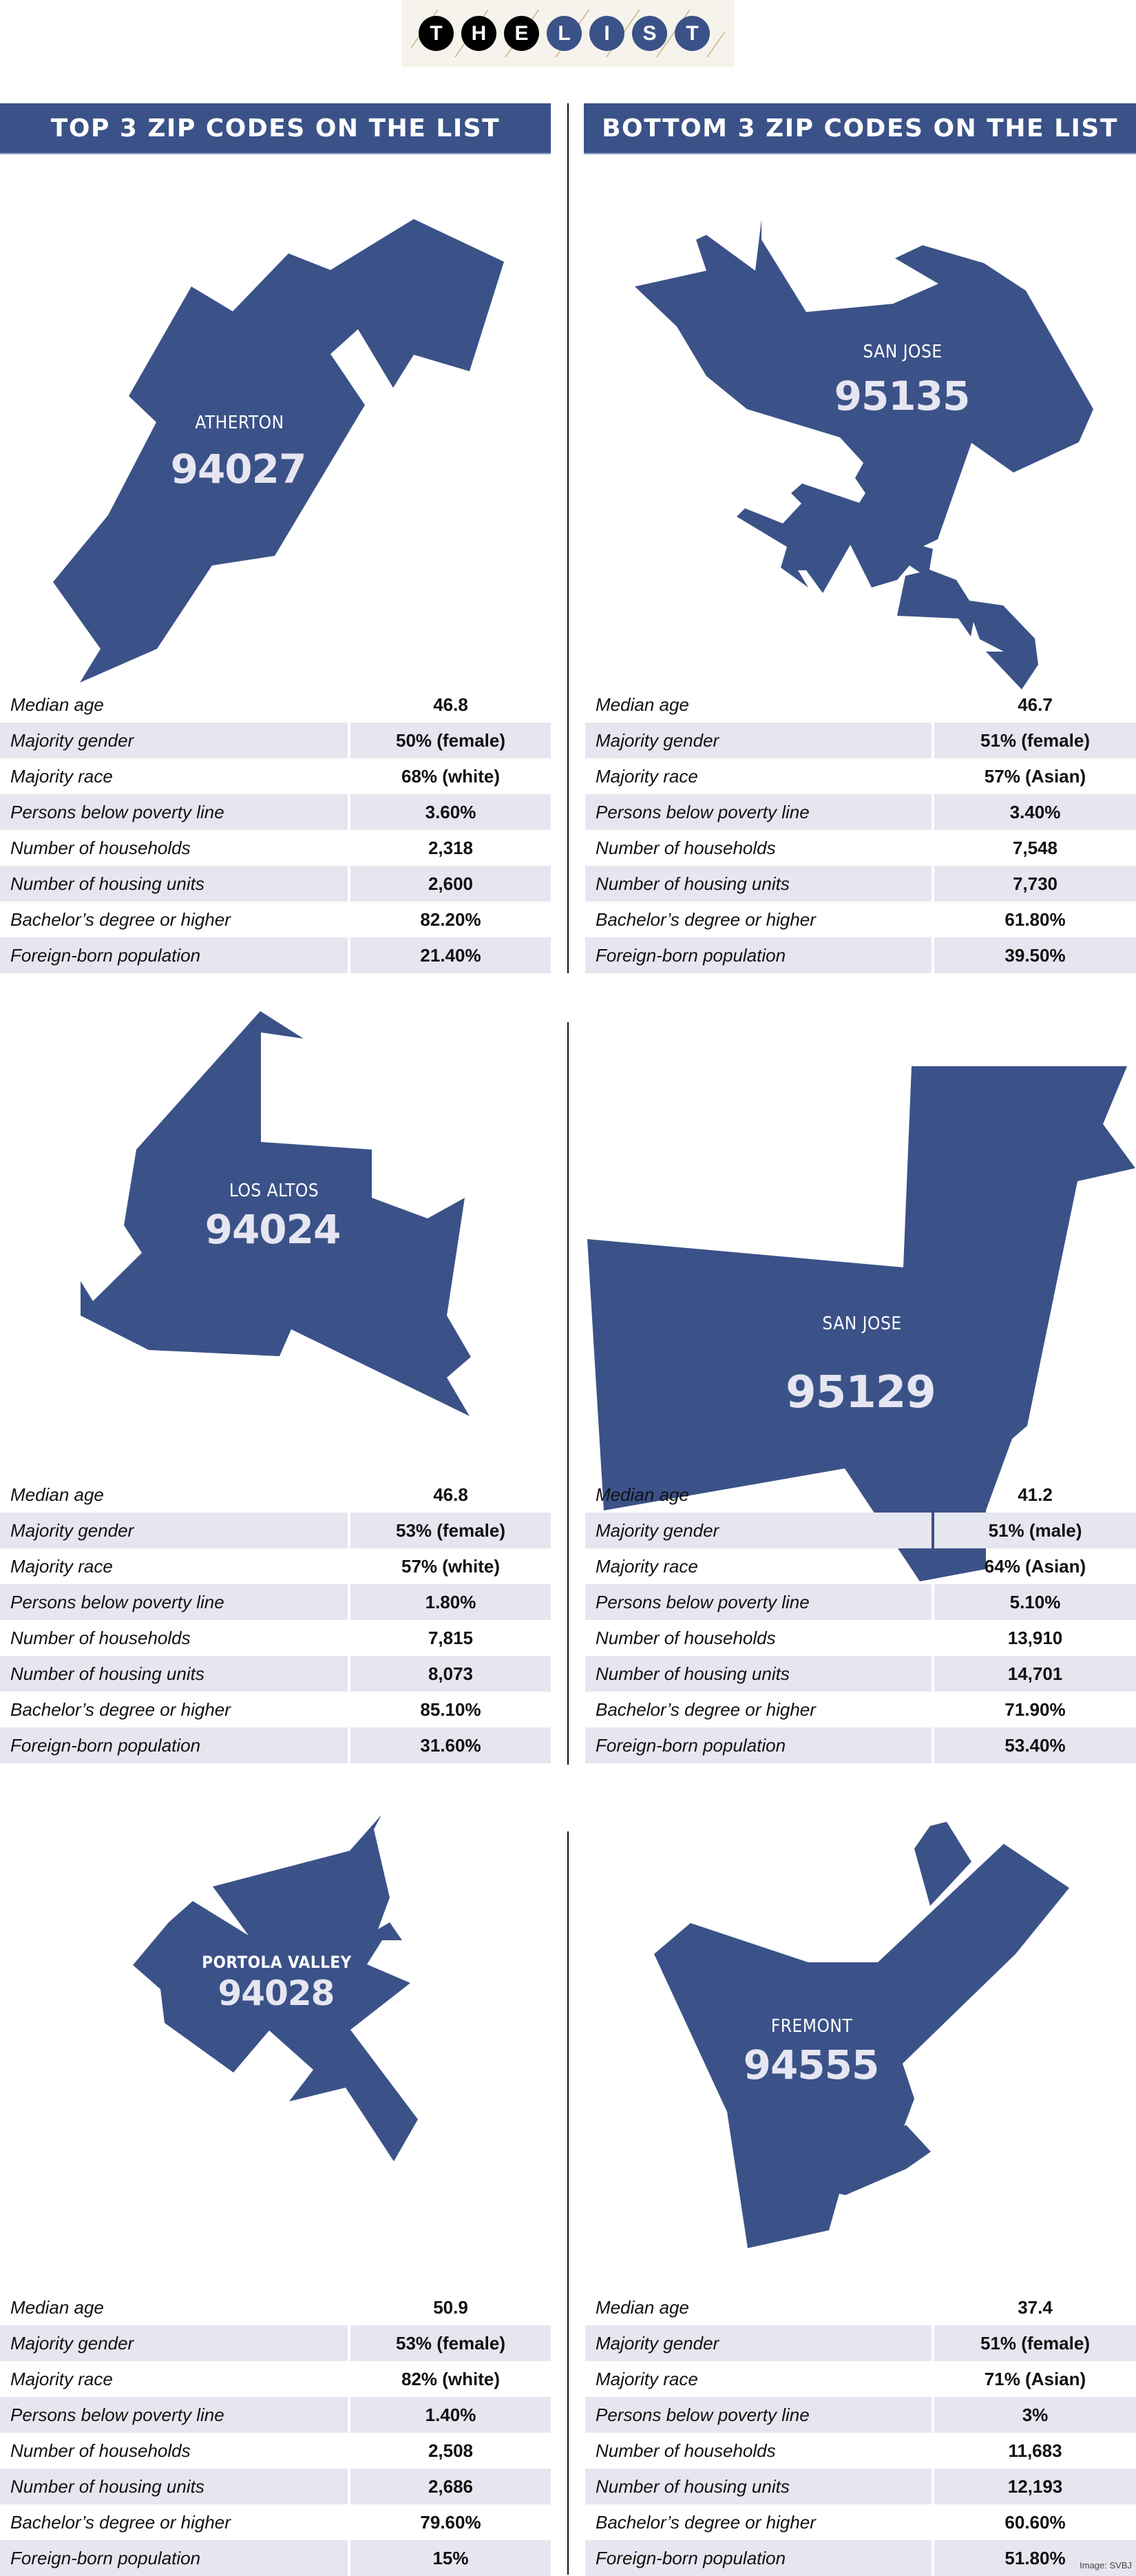 This screenshot has width=1136, height=2576. What do you see at coordinates (450, 919) in the screenshot?
I see `stat-value: 82.20%` at bounding box center [450, 919].